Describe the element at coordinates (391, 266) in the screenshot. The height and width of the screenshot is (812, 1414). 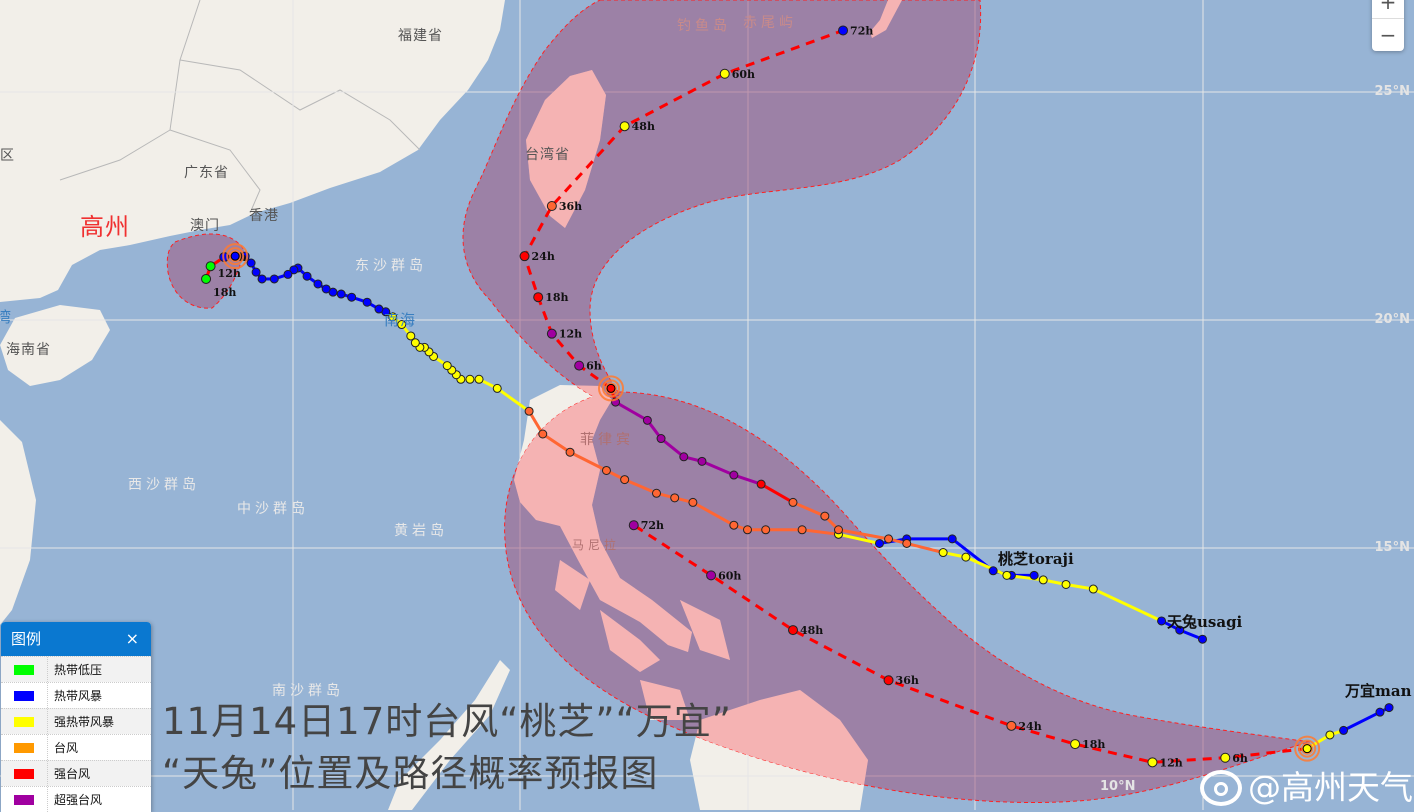
I see `place-label-dongsha: 东沙群岛` at that location.